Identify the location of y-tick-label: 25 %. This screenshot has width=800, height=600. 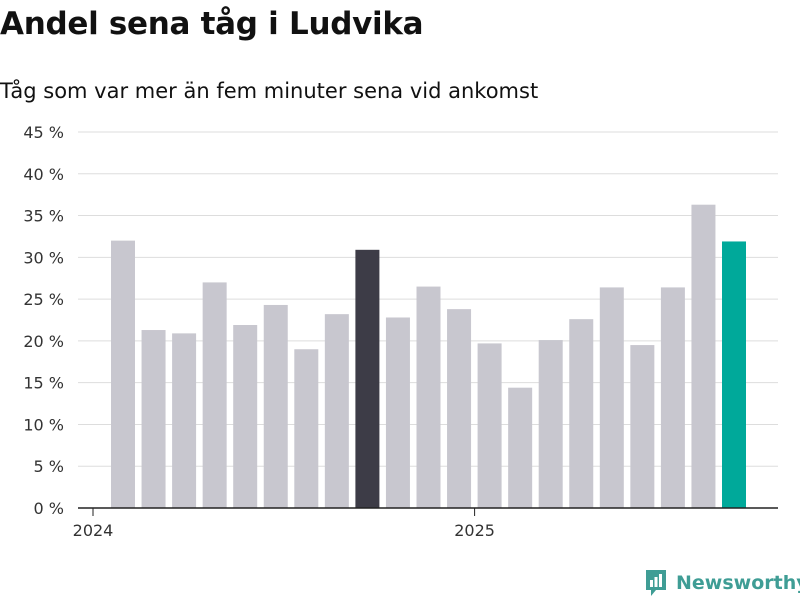
(43, 299).